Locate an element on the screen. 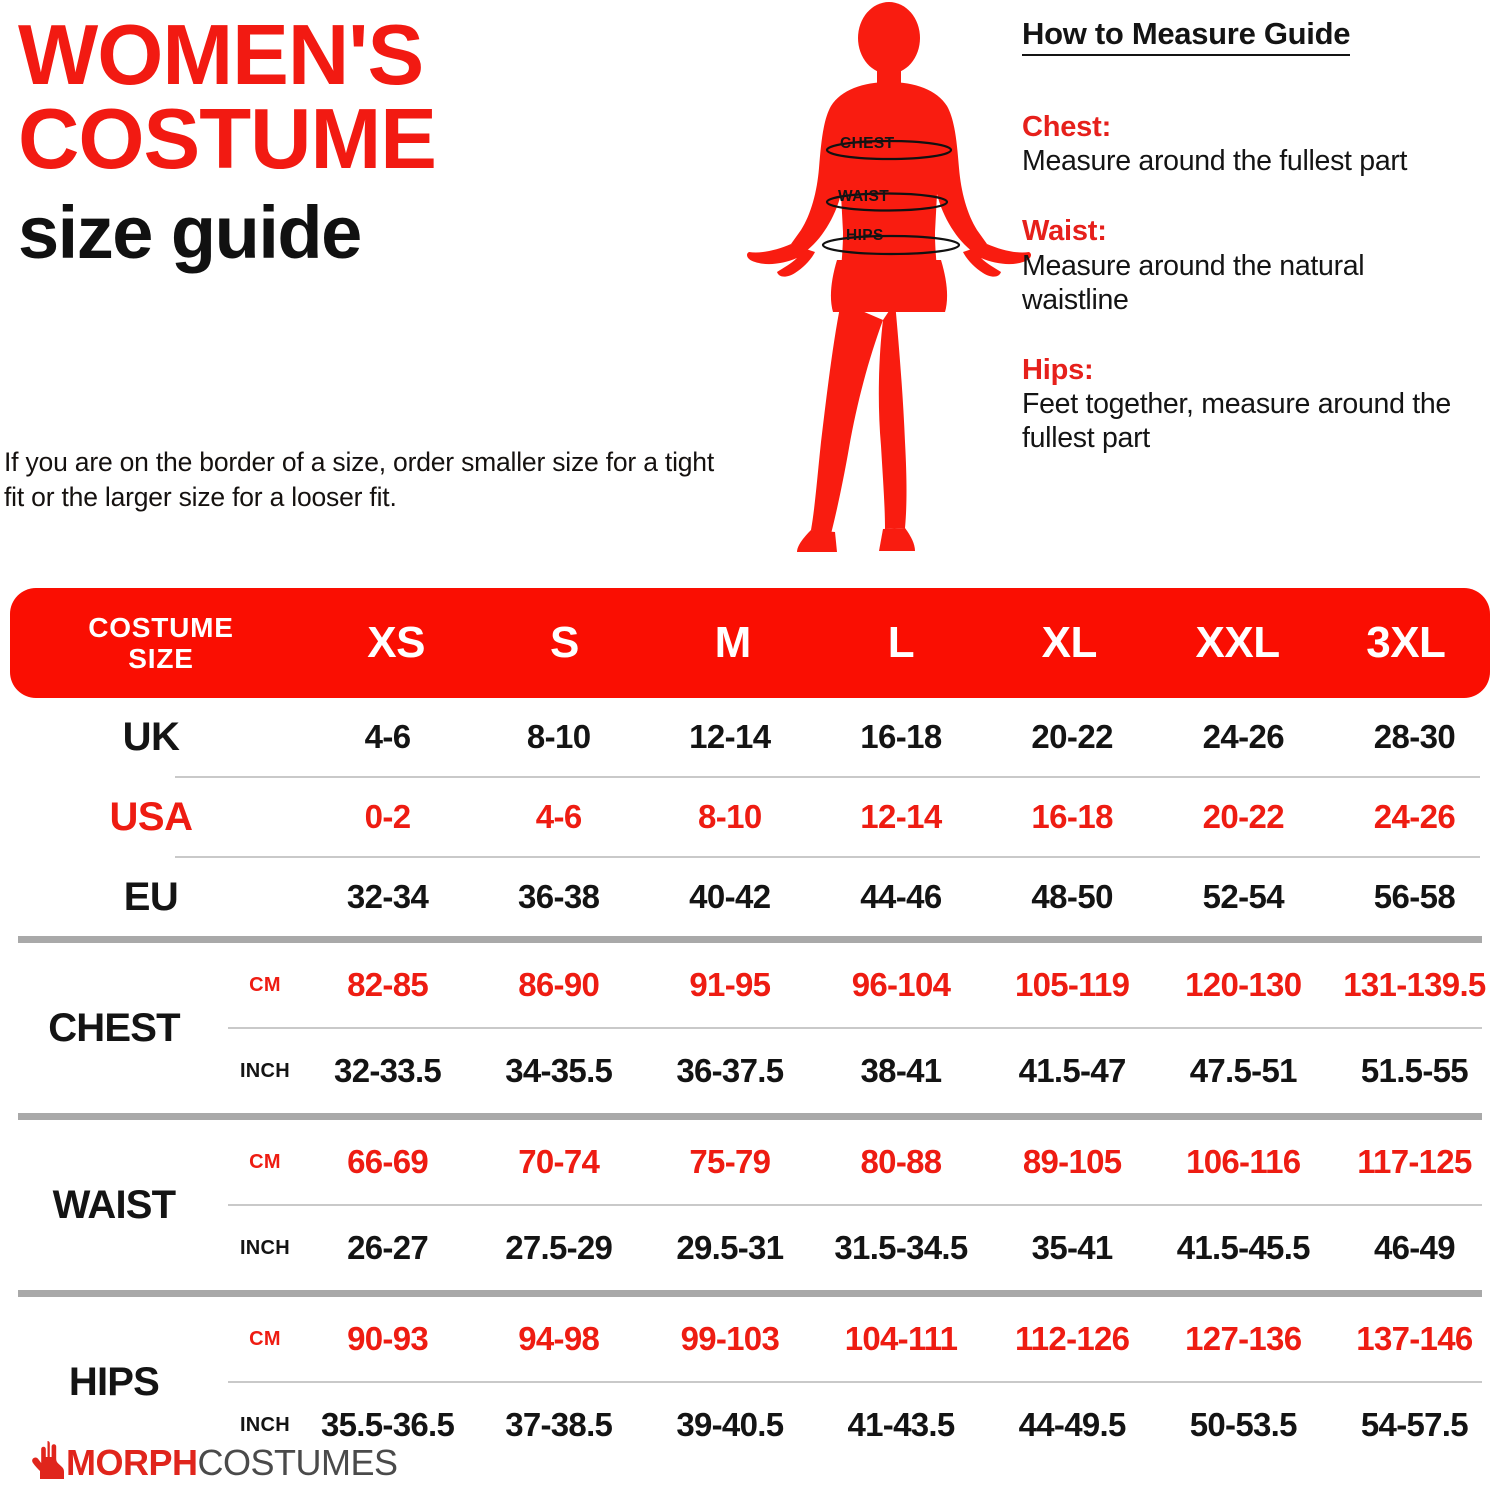  group-label-waist: WAIST is located at coordinates (114, 1204).